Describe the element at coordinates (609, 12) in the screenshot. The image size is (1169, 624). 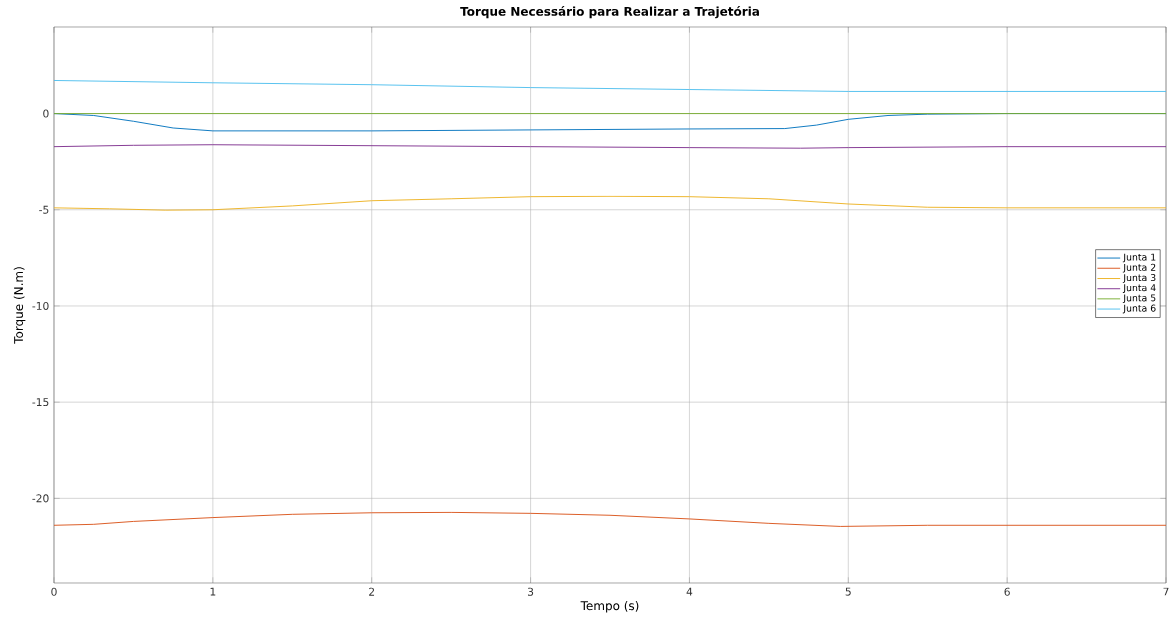
I see `chart-title: Torque Necessário para Realizar a Trajetória` at that location.